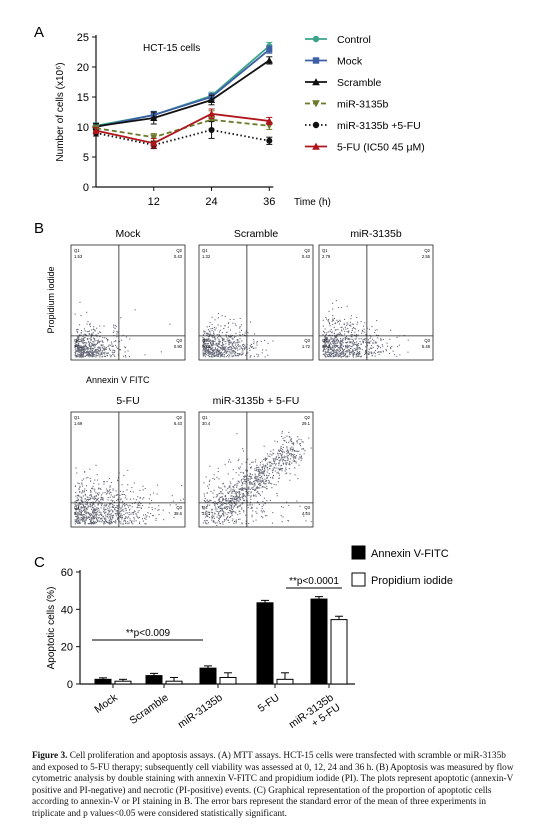 The width and height of the screenshot is (533, 834). What do you see at coordinates (123, 682) in the screenshot?
I see `c-bar` at bounding box center [123, 682].